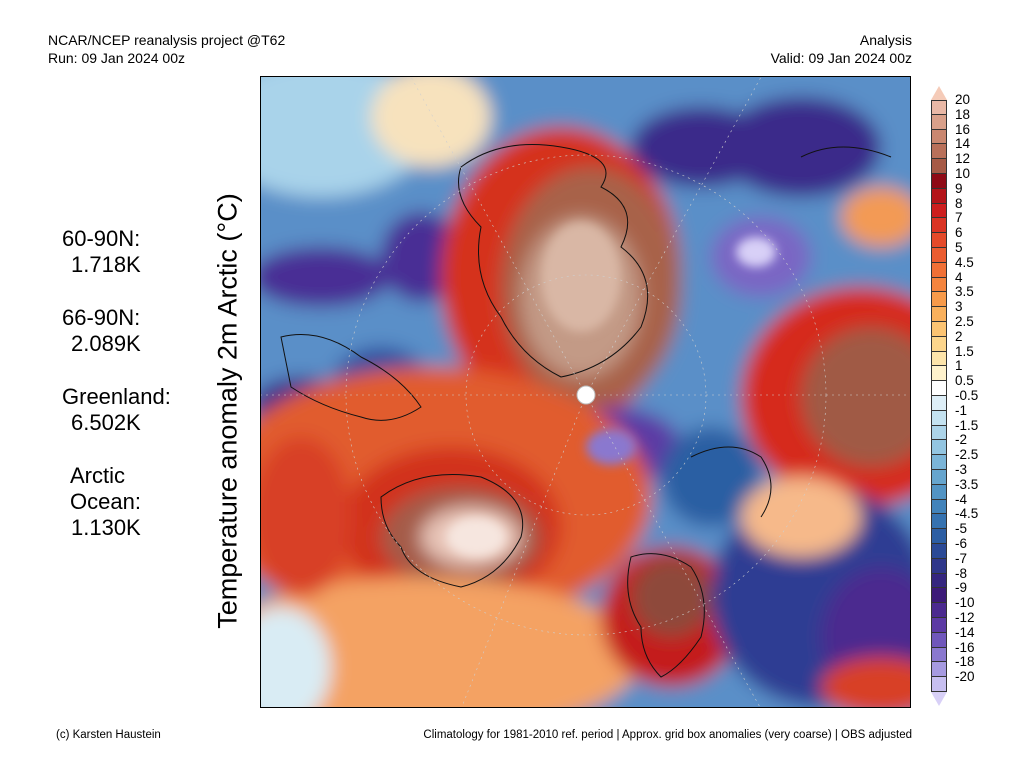  What do you see at coordinates (961, 588) in the screenshot?
I see `colorbar-label: -9` at bounding box center [961, 588].